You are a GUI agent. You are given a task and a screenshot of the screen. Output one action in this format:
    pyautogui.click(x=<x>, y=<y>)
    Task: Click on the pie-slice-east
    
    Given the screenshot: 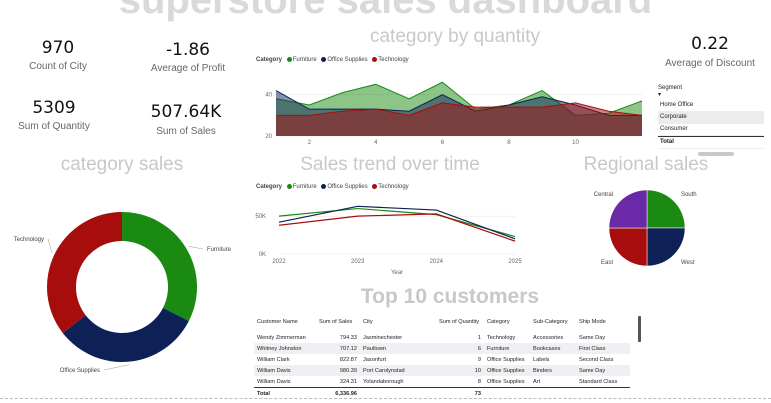 What is the action you would take?
    pyautogui.click(x=628, y=247)
    